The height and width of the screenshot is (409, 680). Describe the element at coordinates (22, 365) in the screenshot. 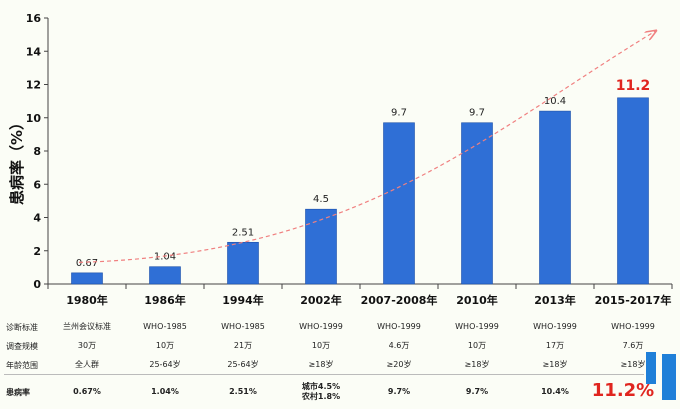

I see `table-row-label: 年龄范围` at that location.